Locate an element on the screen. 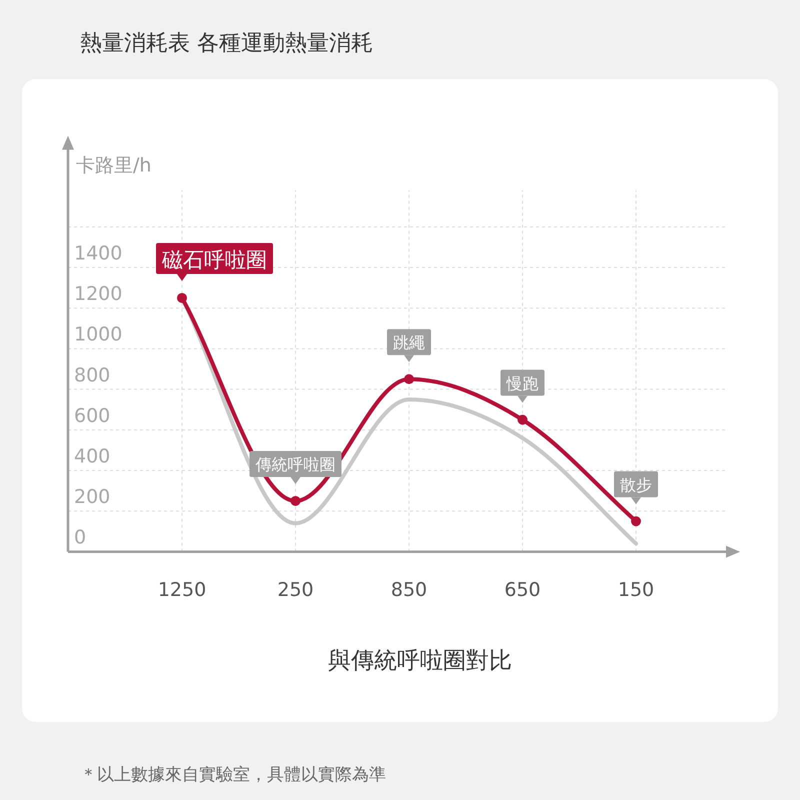 The height and width of the screenshot is (800, 800). x-tick-label: 1250 is located at coordinates (182, 590).